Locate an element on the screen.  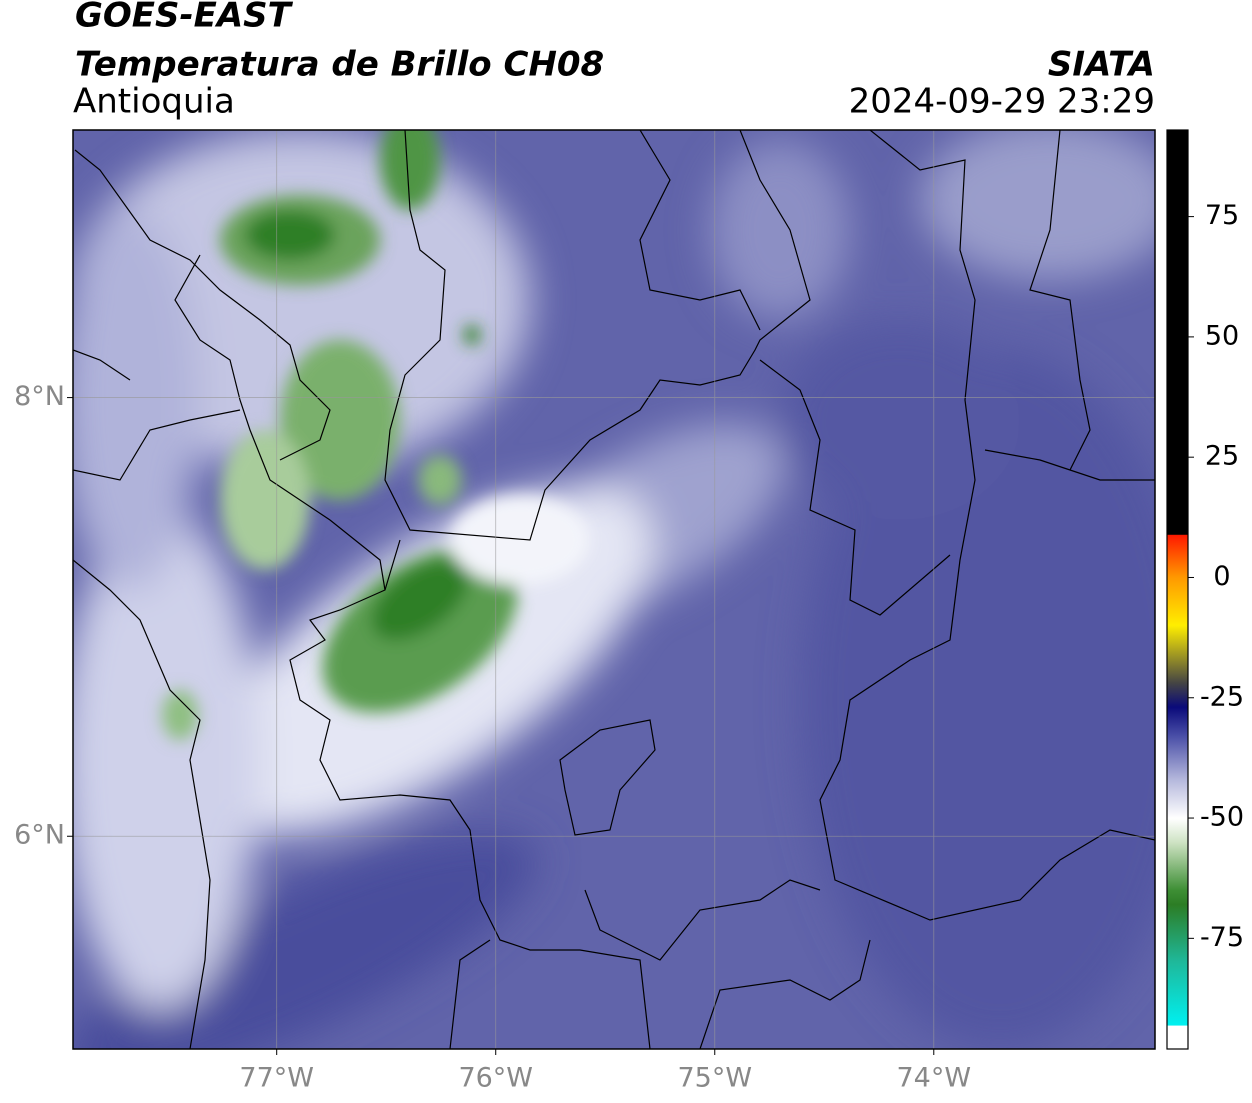
colorbar-tick-label: -25 is located at coordinates (1222, 696).